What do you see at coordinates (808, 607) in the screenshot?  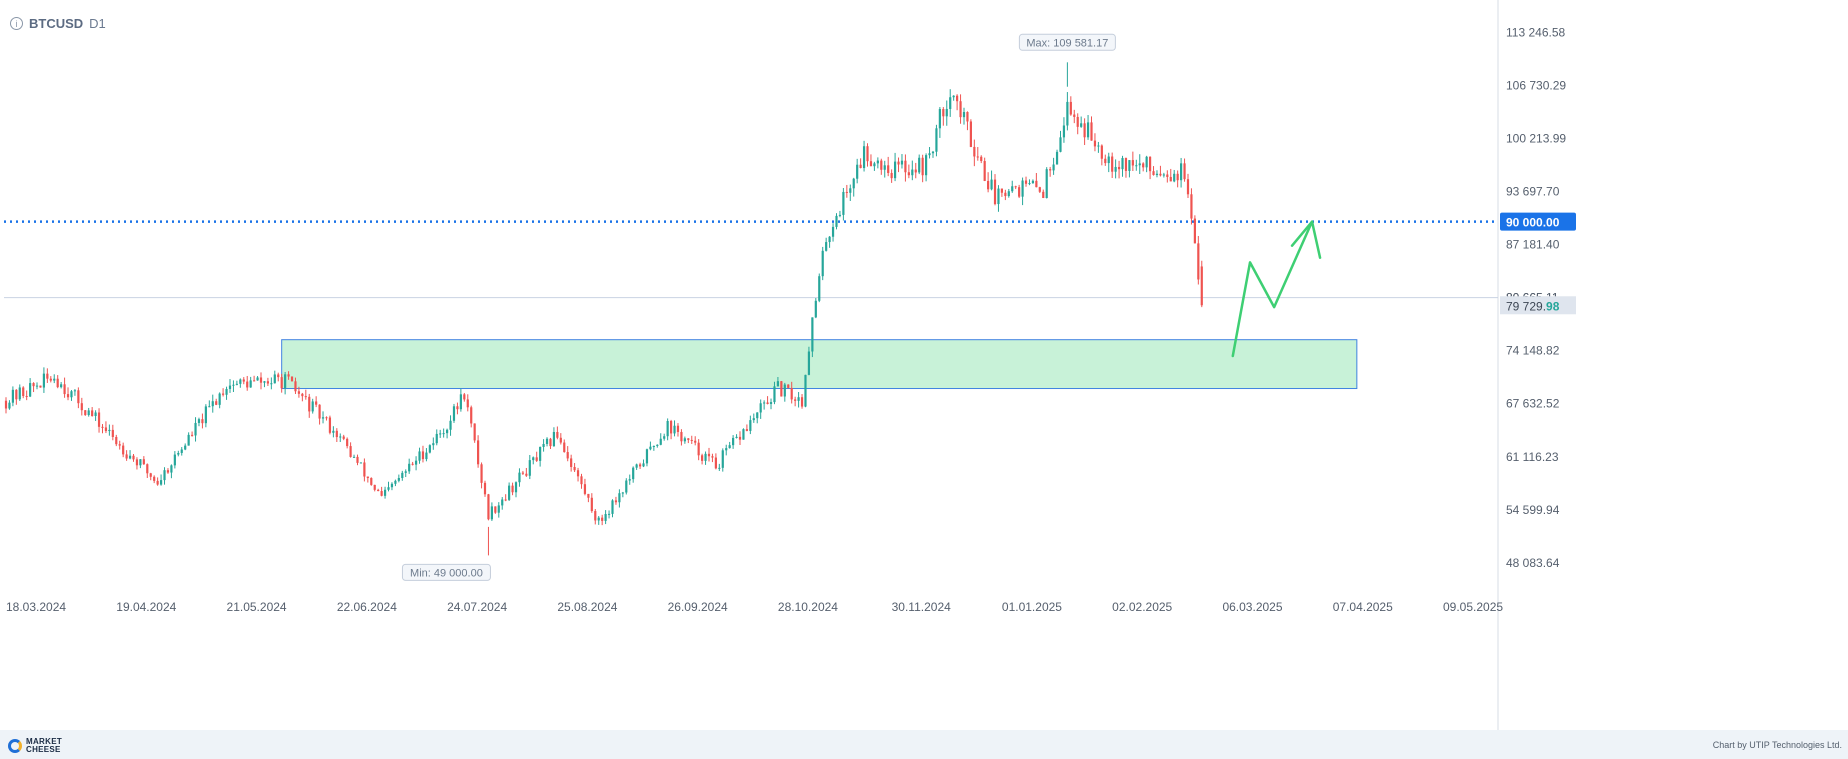 I see `x-tick-label: 28.10.2024` at bounding box center [808, 607].